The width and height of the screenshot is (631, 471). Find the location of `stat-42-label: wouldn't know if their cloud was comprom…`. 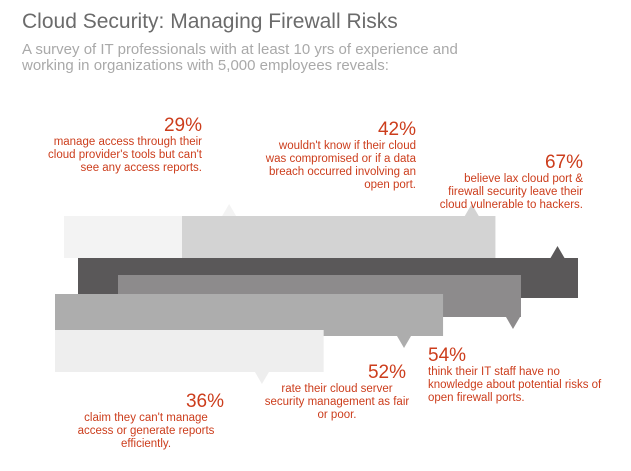

stat-42-label: wouldn't know if their cloud was comprom… is located at coordinates (340, 165).